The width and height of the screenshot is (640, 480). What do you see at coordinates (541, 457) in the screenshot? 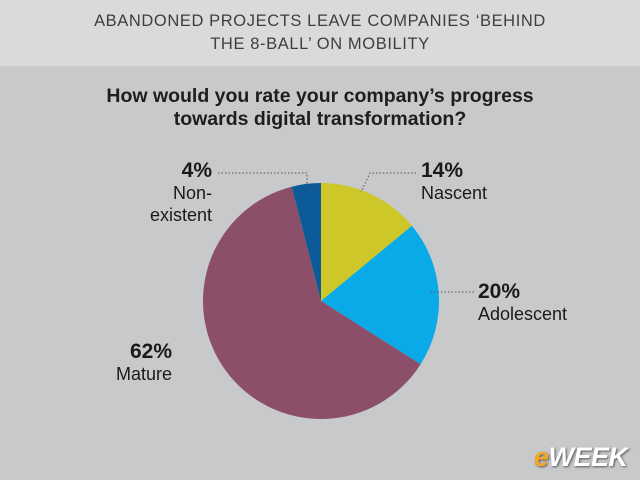
I see `logo-e: e` at bounding box center [541, 457].